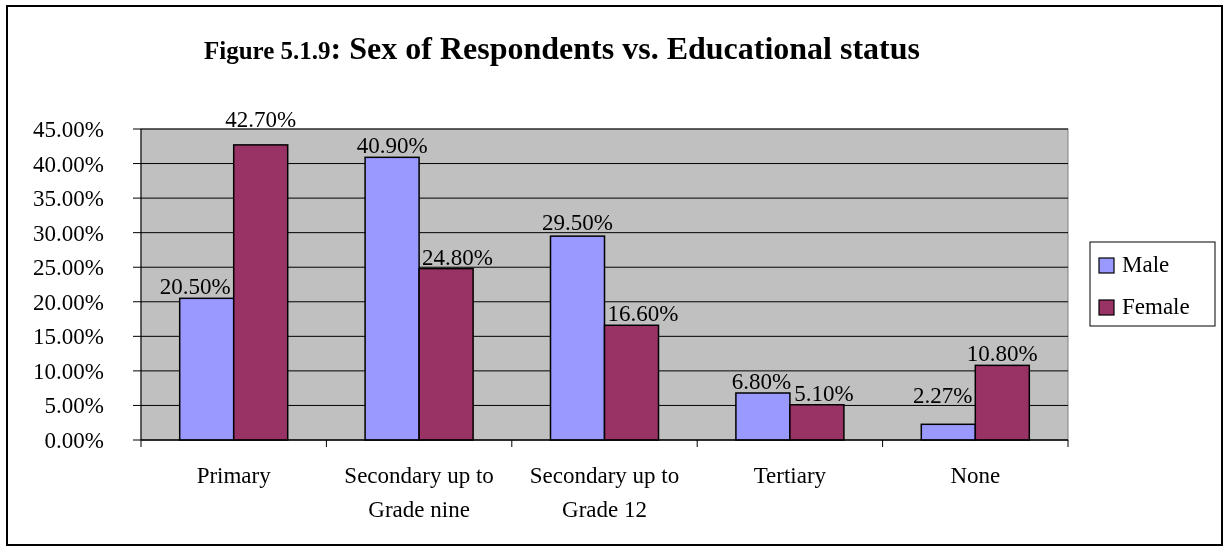  I want to click on x-tick-label: Primary, so click(234, 475).